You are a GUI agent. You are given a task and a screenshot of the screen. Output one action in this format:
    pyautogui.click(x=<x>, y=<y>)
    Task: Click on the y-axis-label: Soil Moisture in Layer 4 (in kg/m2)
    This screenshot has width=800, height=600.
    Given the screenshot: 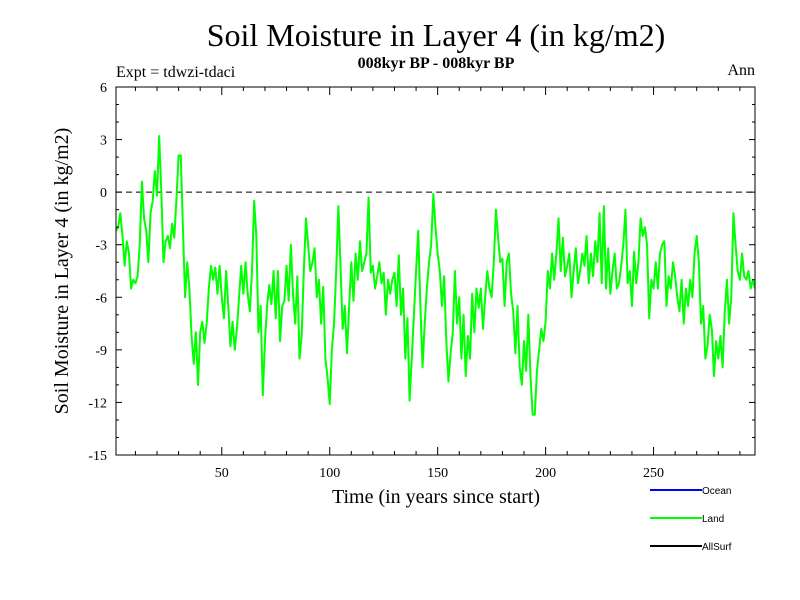 What is the action you would take?
    pyautogui.click(x=62, y=271)
    